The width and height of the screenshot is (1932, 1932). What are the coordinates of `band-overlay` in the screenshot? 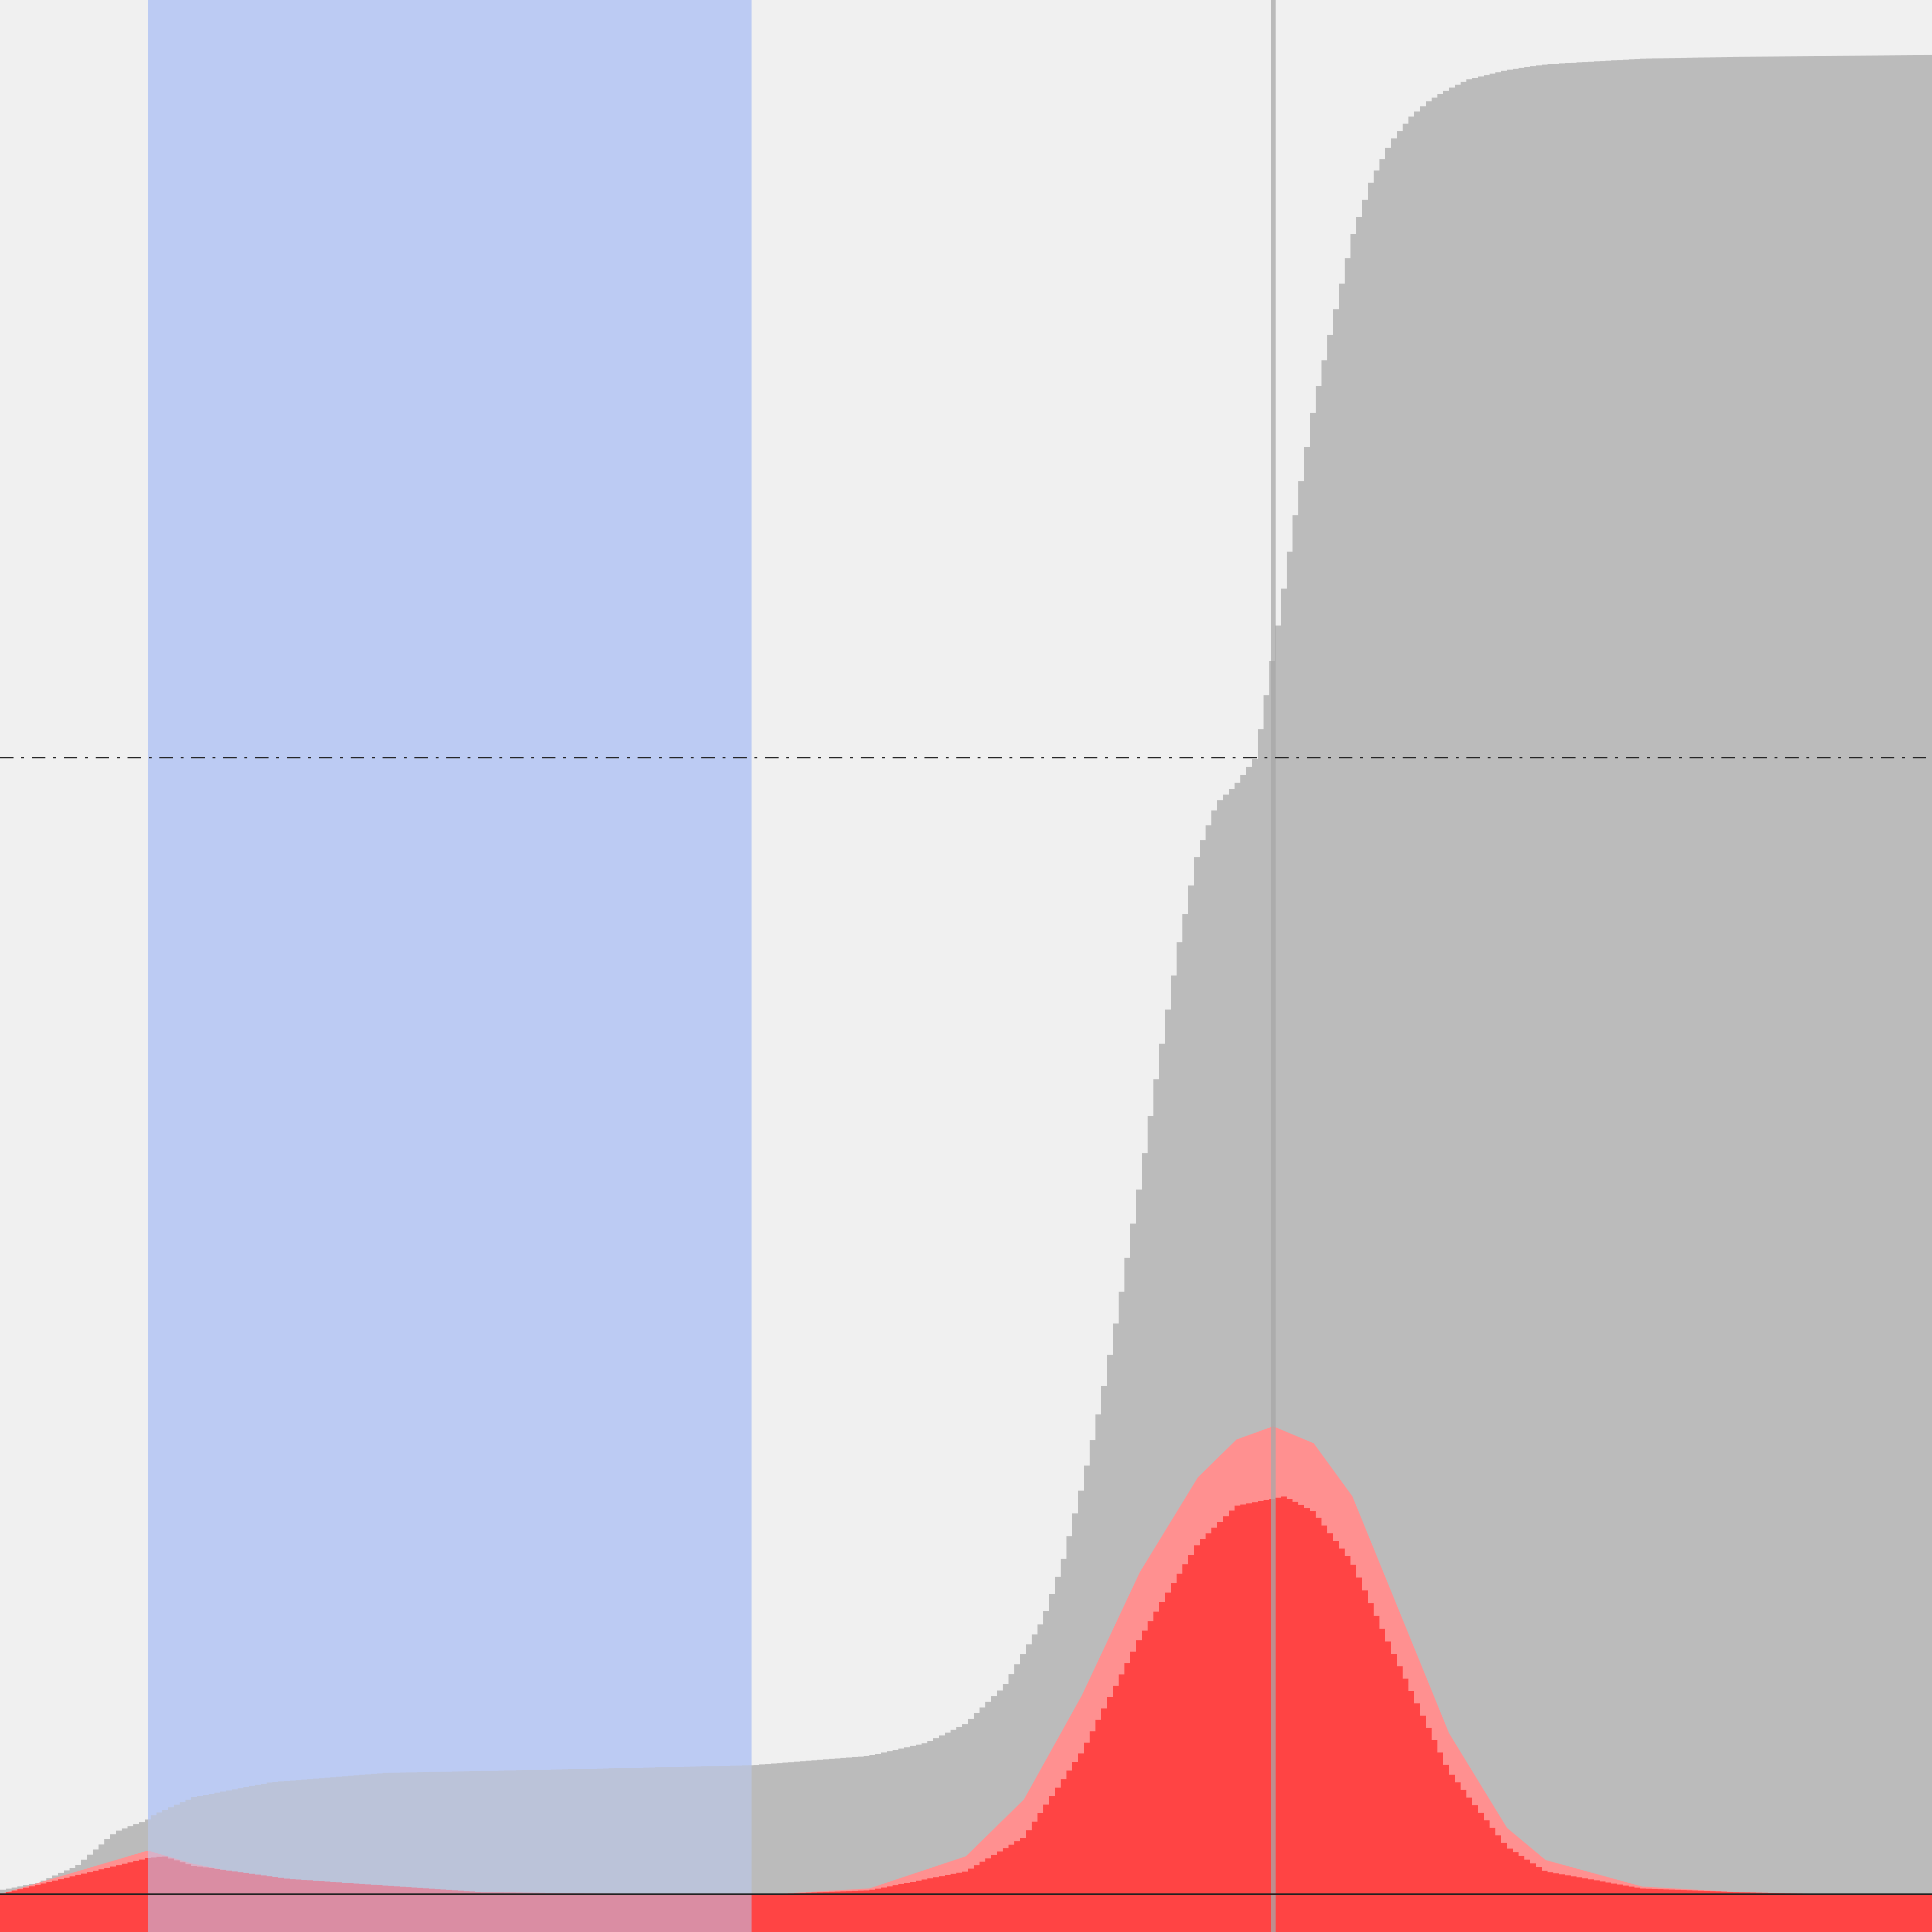 It's located at (450, 1848).